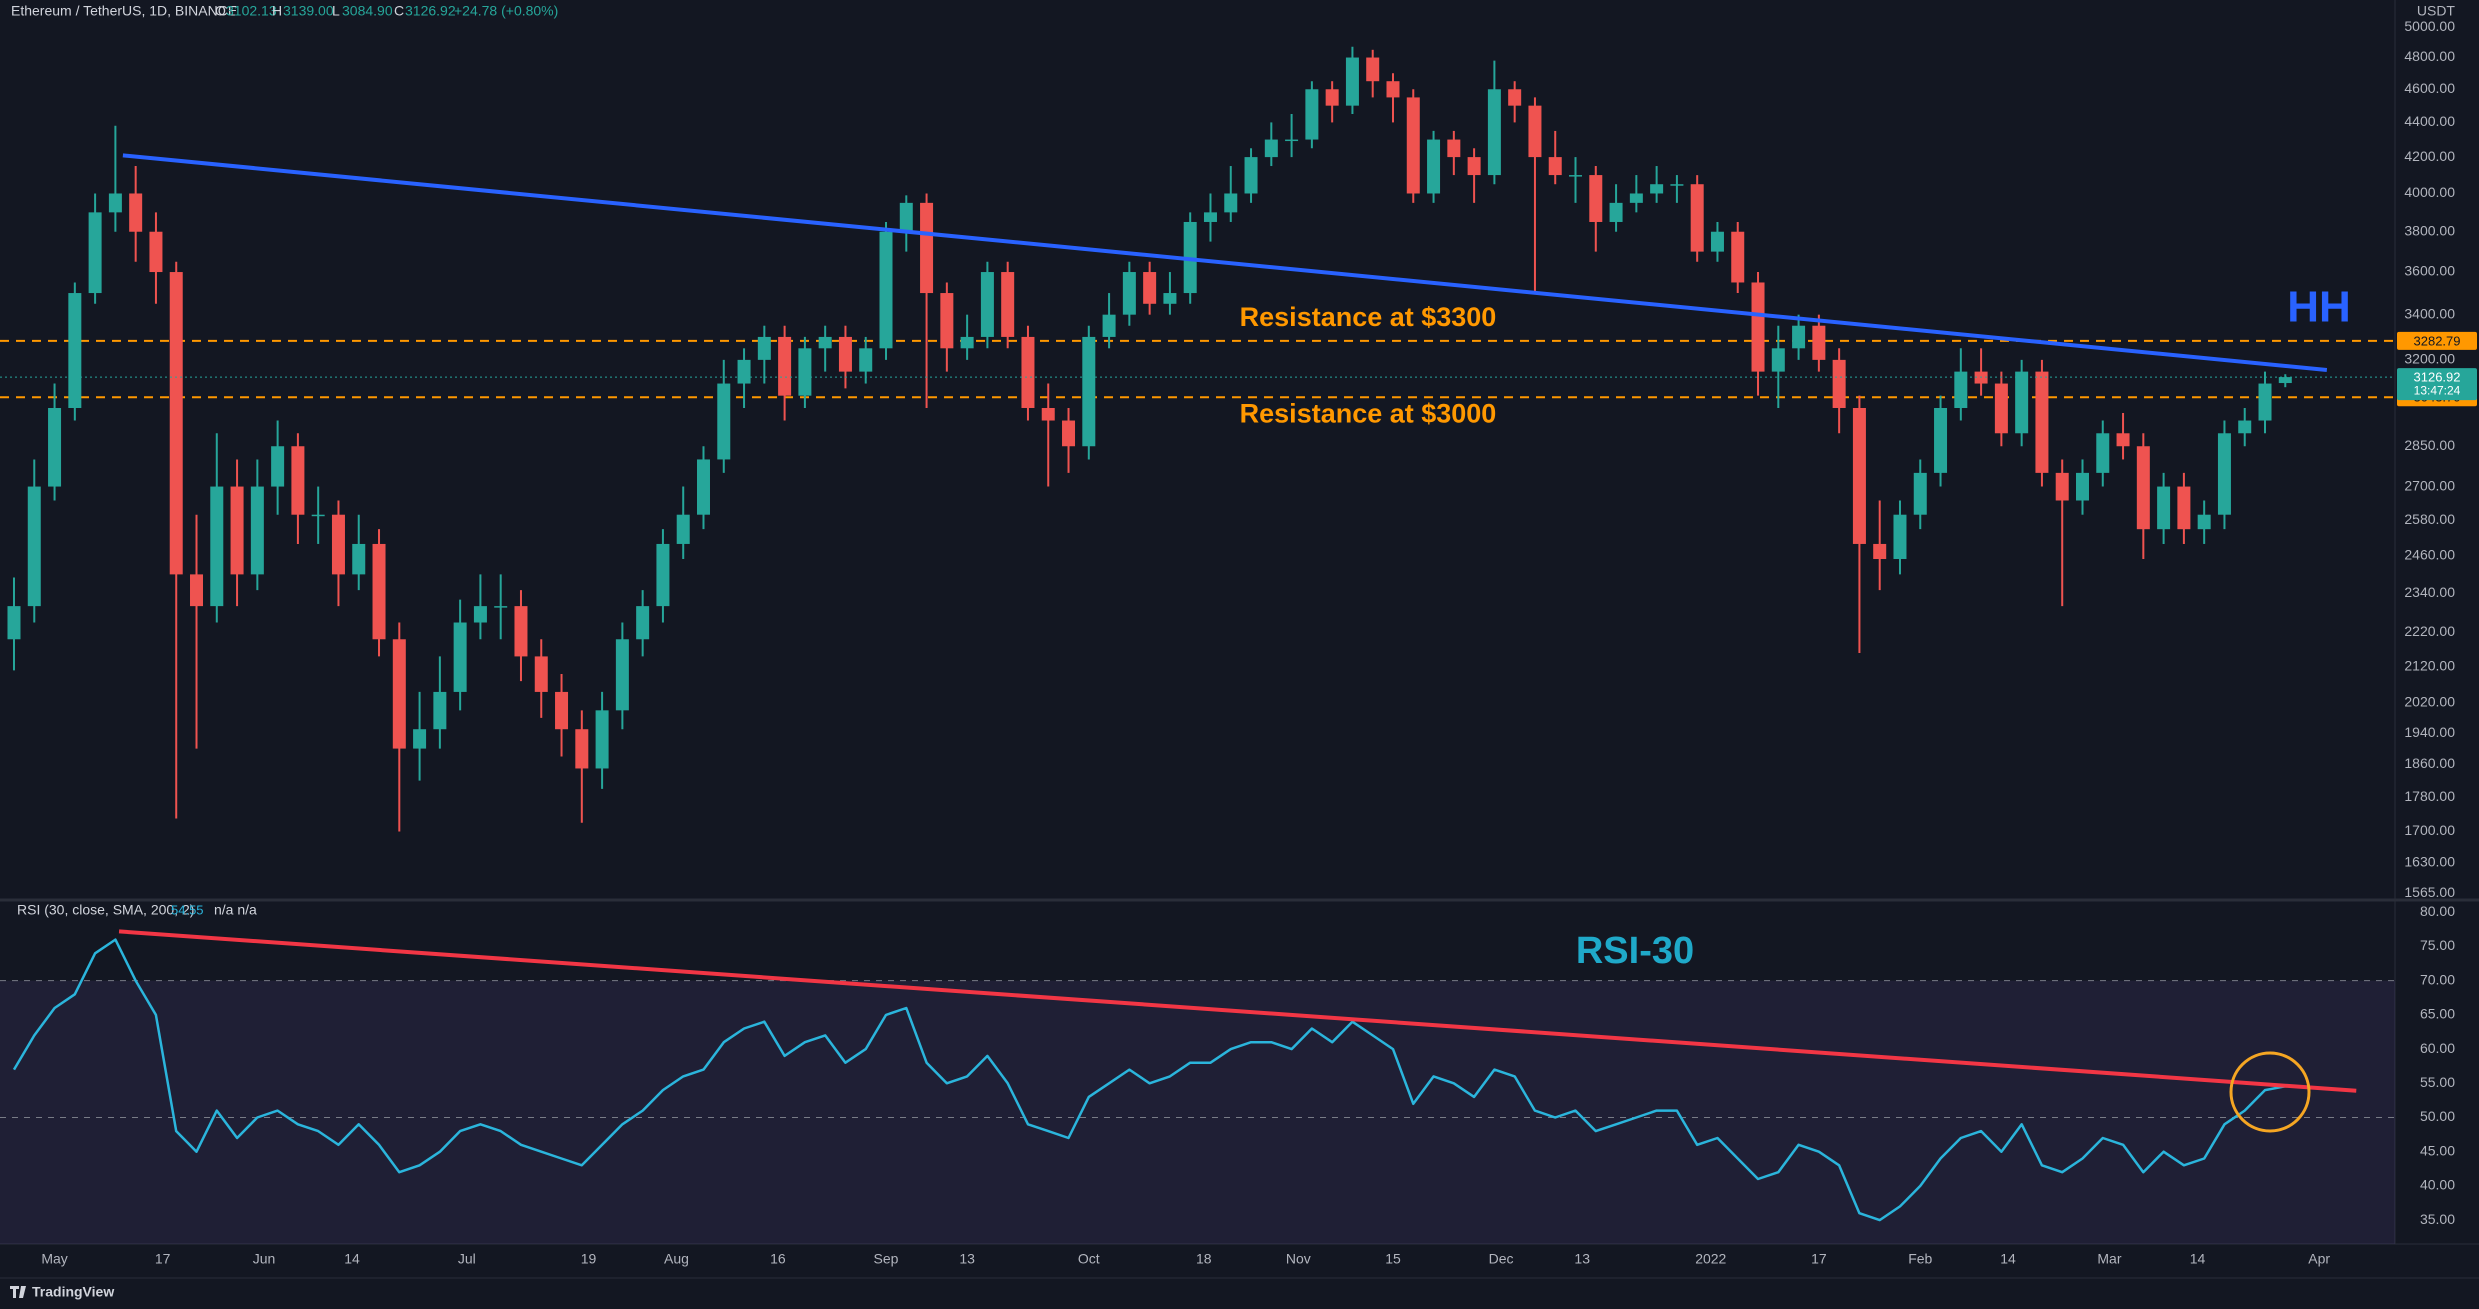 The width and height of the screenshot is (2479, 1309). What do you see at coordinates (2429, 271) in the screenshot?
I see `y-tick-label: 3600.00` at bounding box center [2429, 271].